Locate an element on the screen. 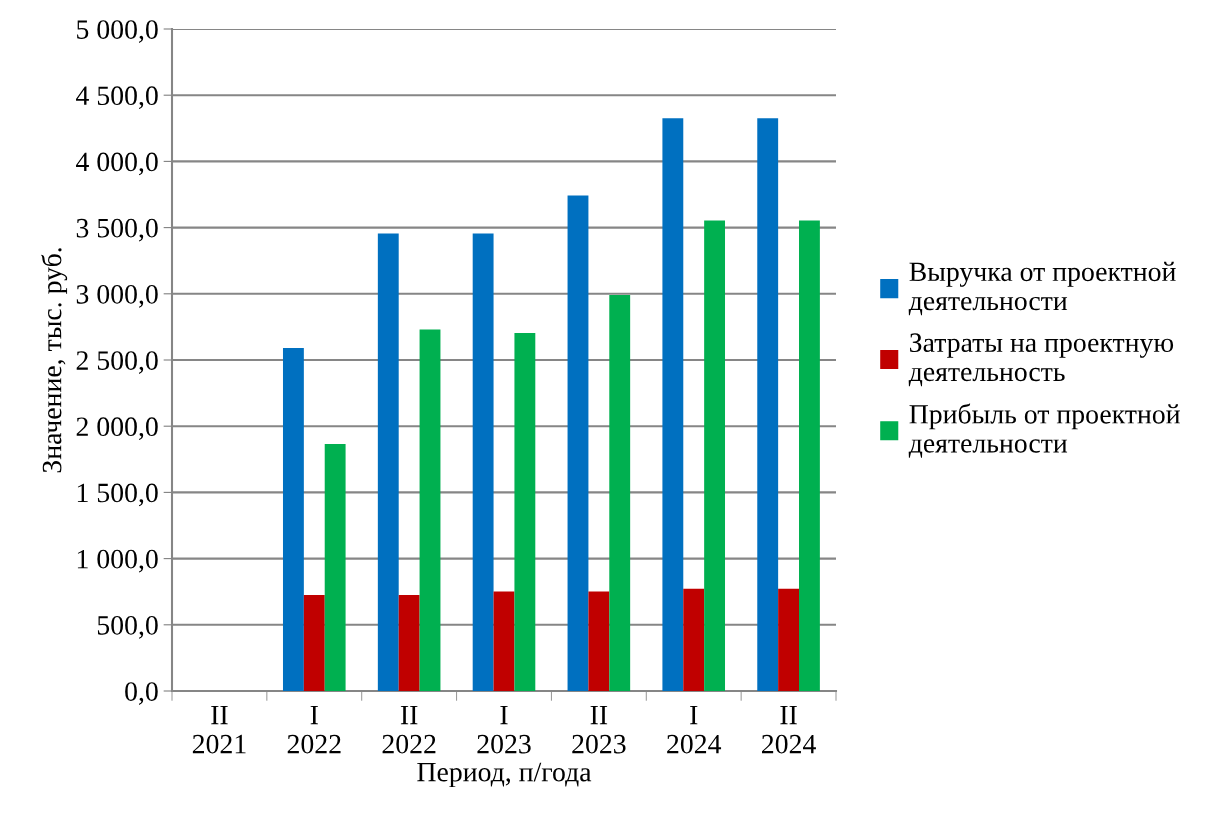  x-tick-label: I 2023 is located at coordinates (504, 729).